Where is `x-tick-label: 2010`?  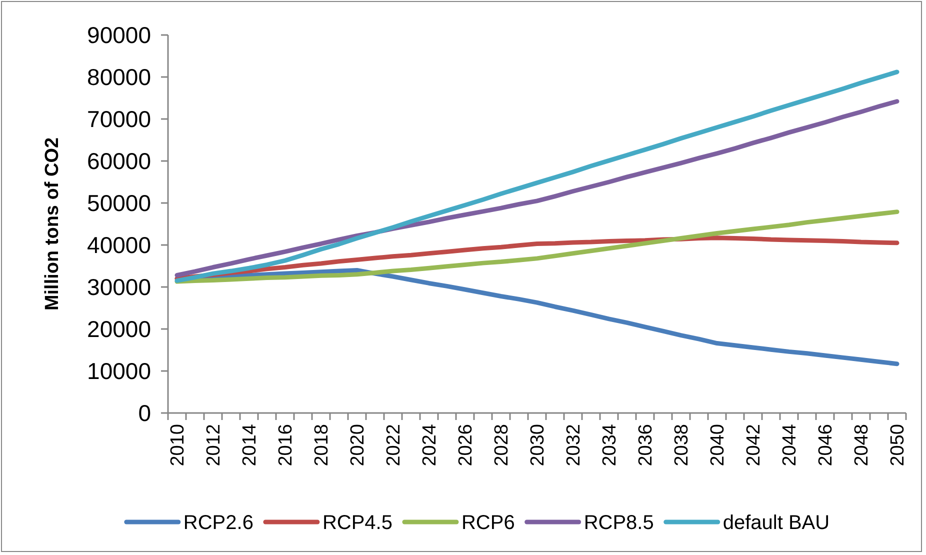 x-tick-label: 2010 is located at coordinates (178, 445).